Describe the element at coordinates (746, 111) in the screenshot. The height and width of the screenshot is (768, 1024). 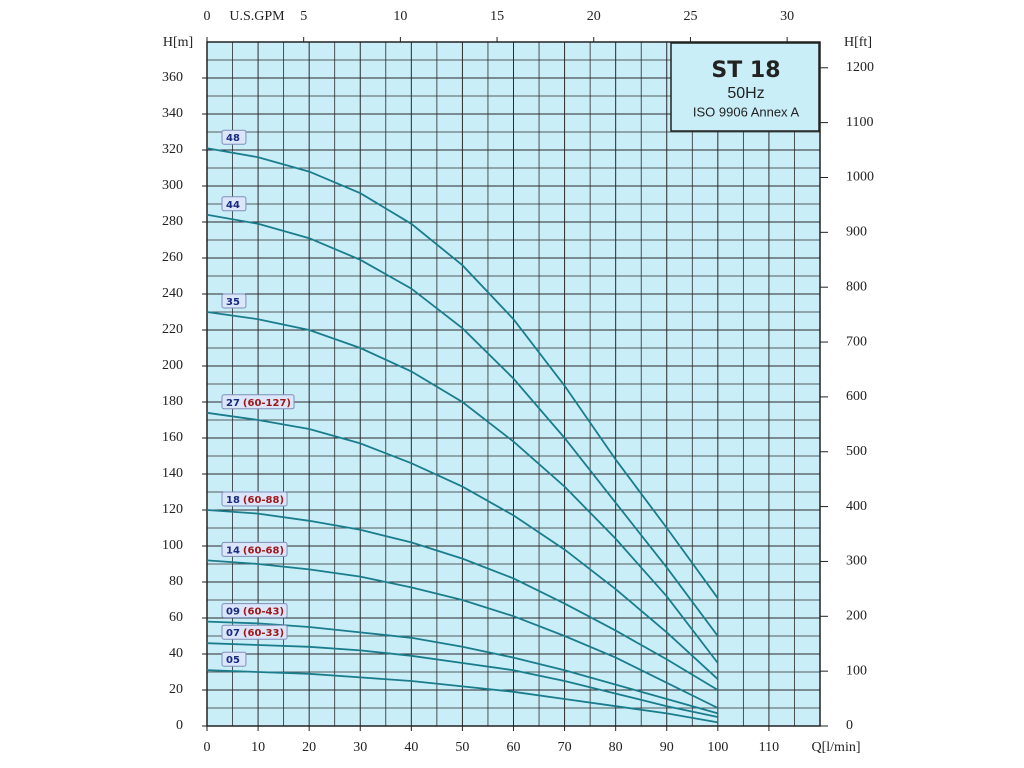
I see `info-standard: ISO 9906 Annex A` at that location.